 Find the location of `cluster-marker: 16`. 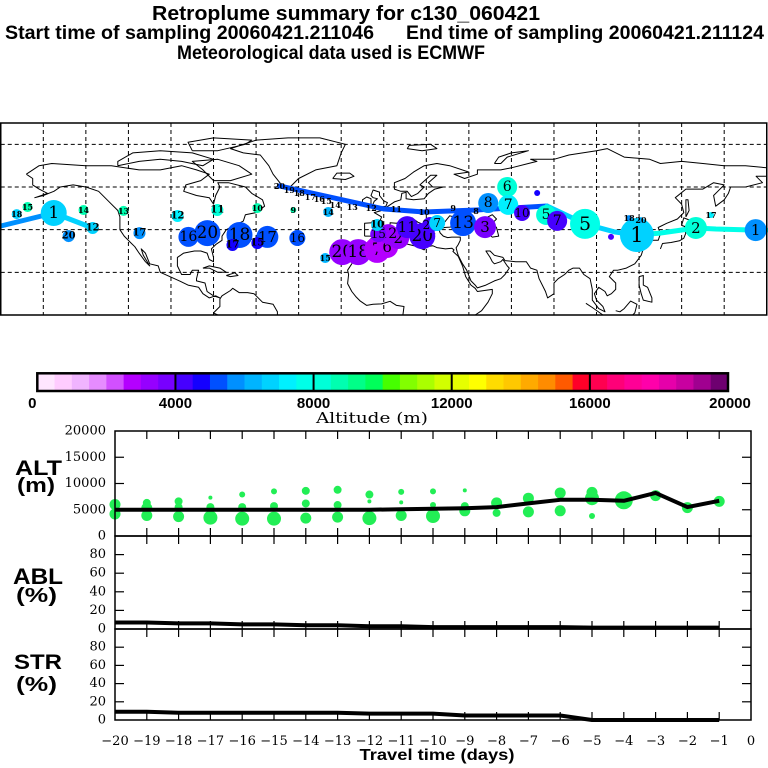

cluster-marker: 16 is located at coordinates (188, 236).